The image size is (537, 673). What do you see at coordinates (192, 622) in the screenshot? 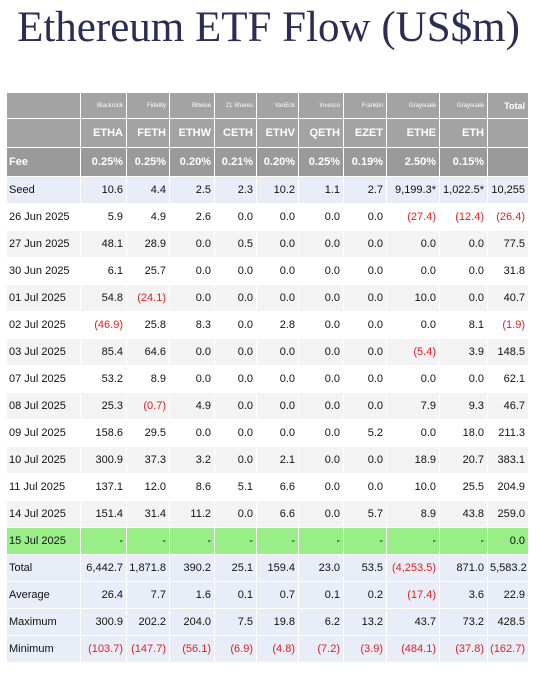
I see `summary-cell: 204.0` at bounding box center [192, 622].